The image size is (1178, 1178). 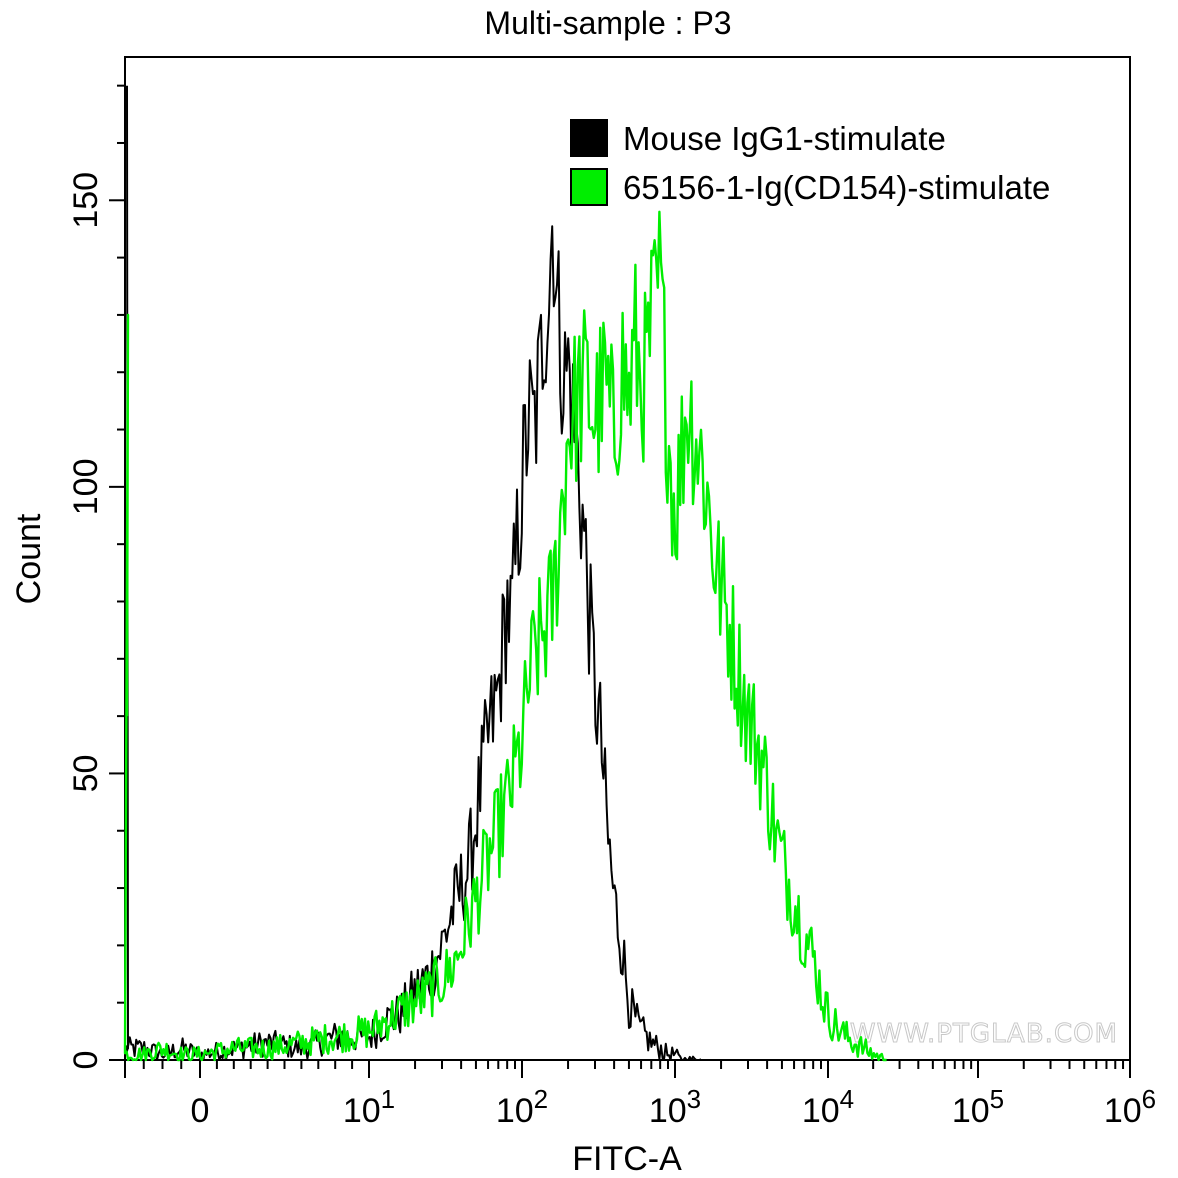 What do you see at coordinates (836, 187) in the screenshot?
I see `legend-label: 65156-1-Ig(CD154)-stimulate` at bounding box center [836, 187].